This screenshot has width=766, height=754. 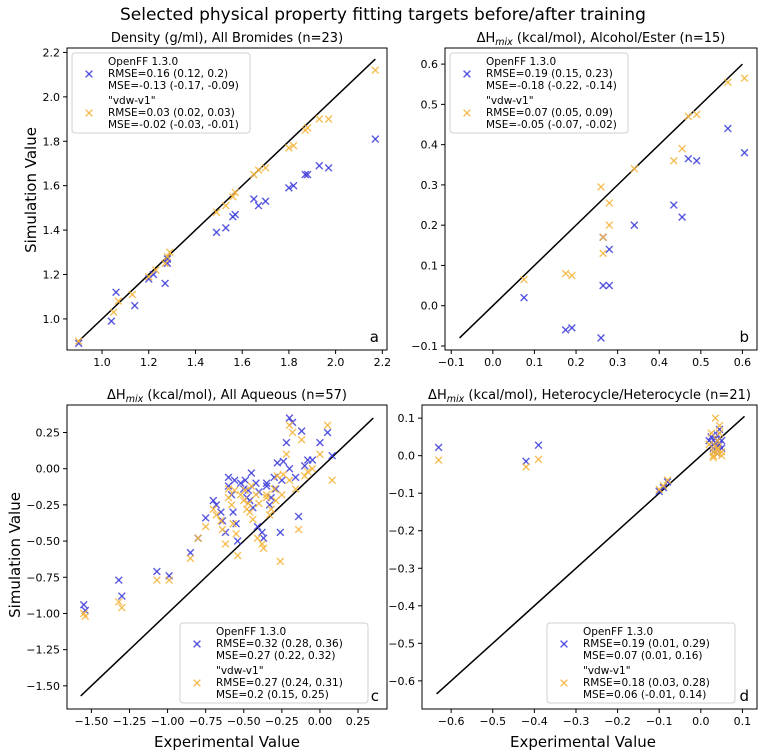 I want to click on x-axis-label-left: Experimental Value, so click(x=227, y=742).